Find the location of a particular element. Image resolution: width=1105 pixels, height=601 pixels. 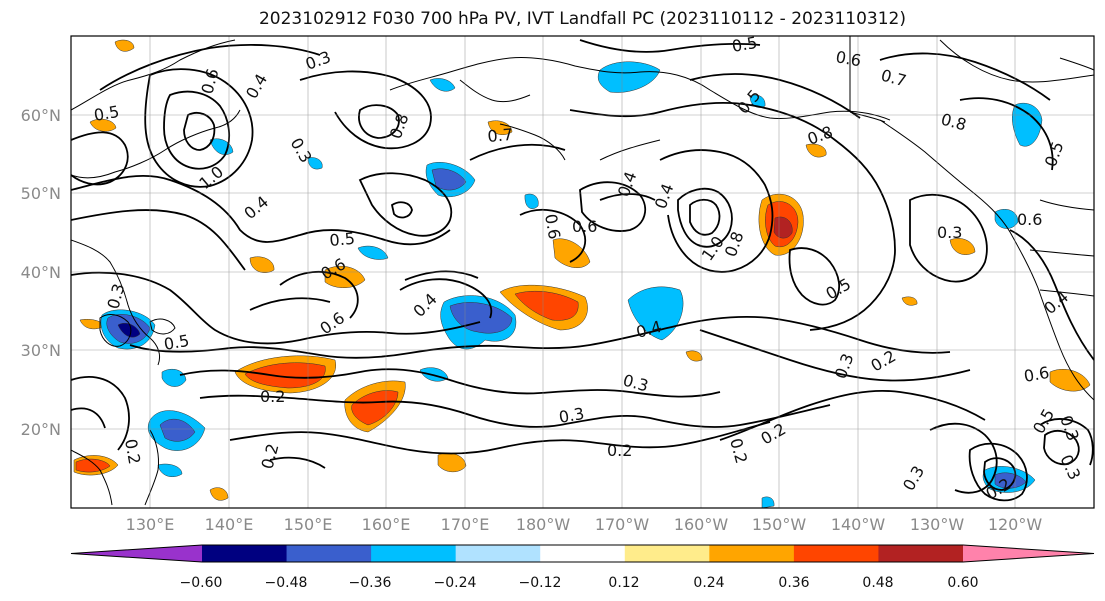

colorbar-tick-label: 0.48 is located at coordinates (877, 583).